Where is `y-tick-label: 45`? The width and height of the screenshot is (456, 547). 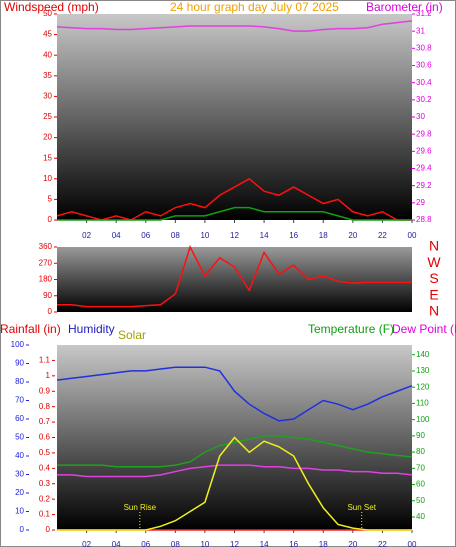
y-tick-label: 45 is located at coordinates (47, 34).